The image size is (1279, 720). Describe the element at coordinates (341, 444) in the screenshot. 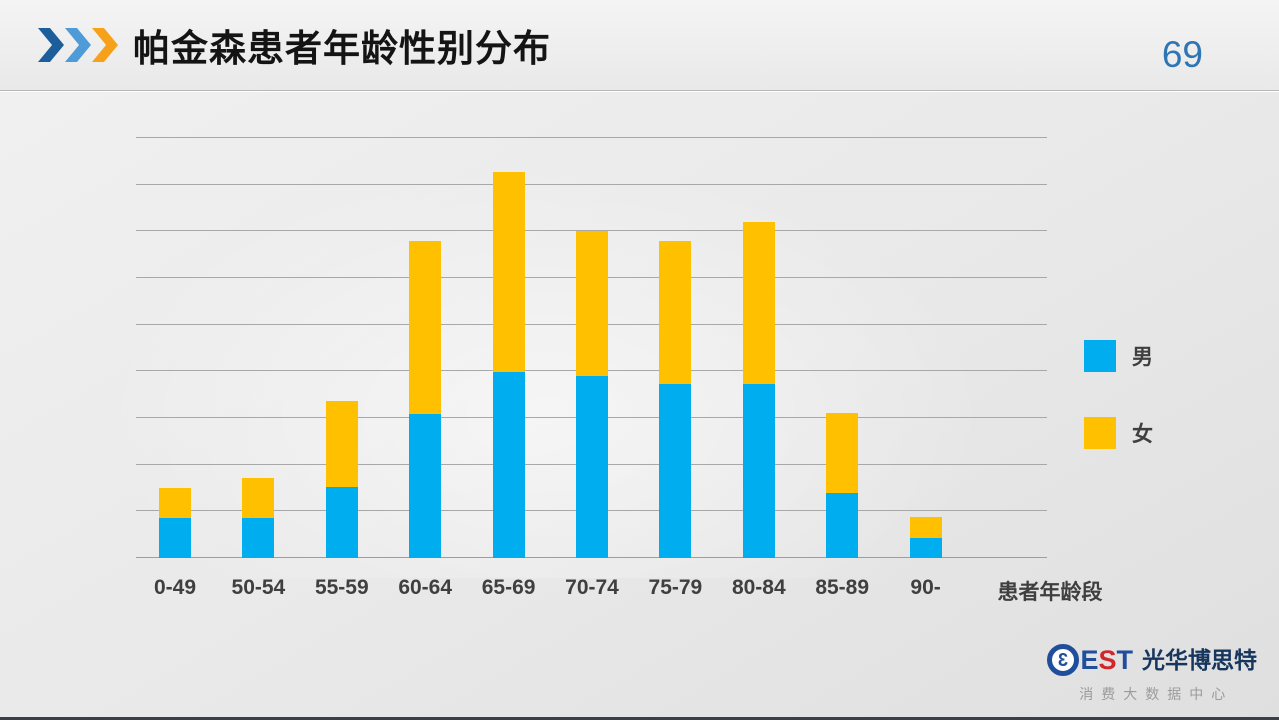

I see `bar-segment-女-55-59` at that location.